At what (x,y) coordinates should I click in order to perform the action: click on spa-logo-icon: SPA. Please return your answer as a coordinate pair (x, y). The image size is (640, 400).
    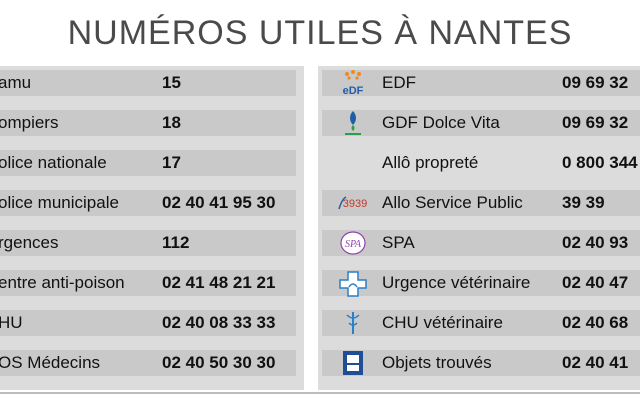
    Looking at the image, I should click on (353, 243).